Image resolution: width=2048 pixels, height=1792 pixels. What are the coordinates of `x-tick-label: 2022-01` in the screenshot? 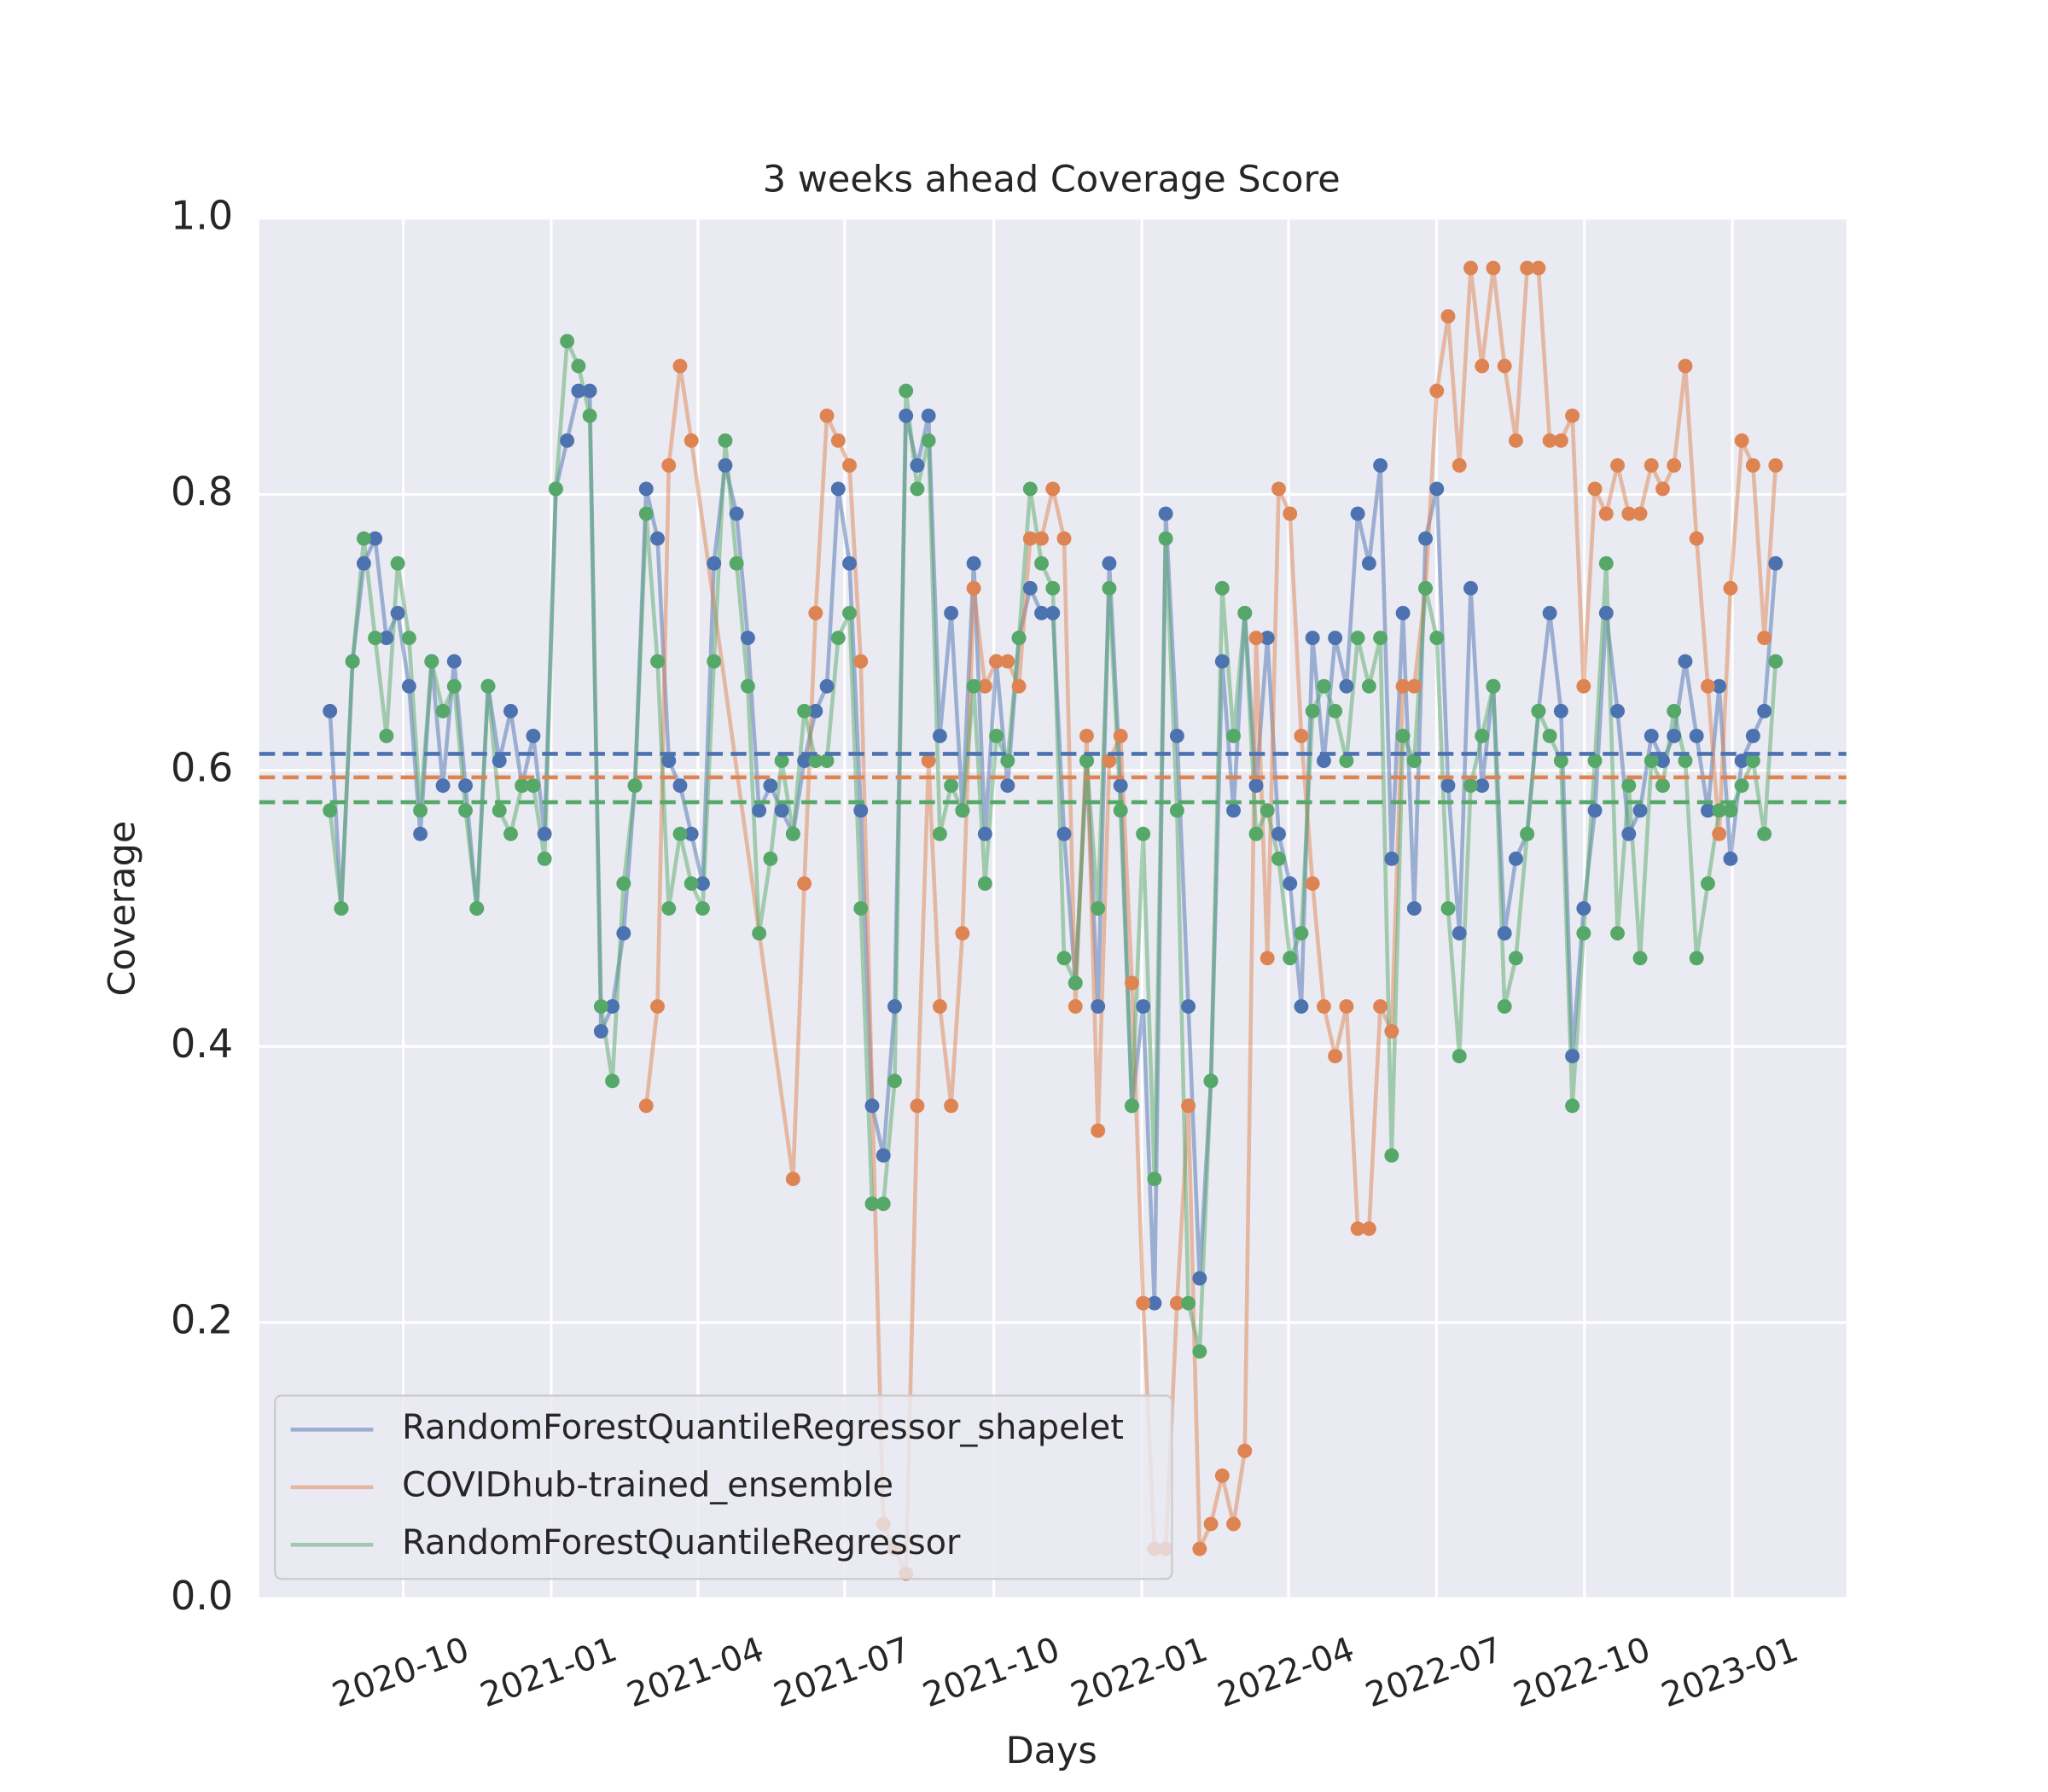 It's located at (1139, 1672).